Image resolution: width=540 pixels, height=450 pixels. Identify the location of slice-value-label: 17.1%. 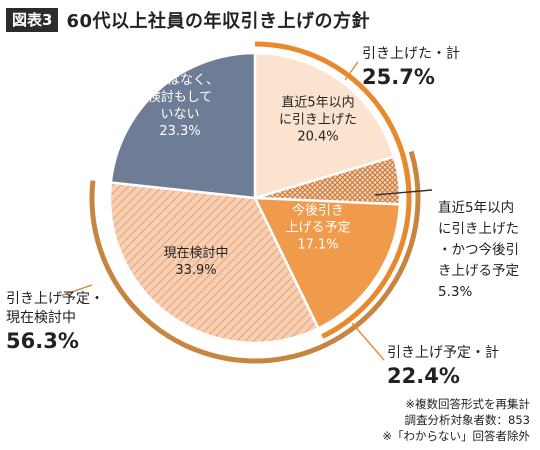
(317, 245).